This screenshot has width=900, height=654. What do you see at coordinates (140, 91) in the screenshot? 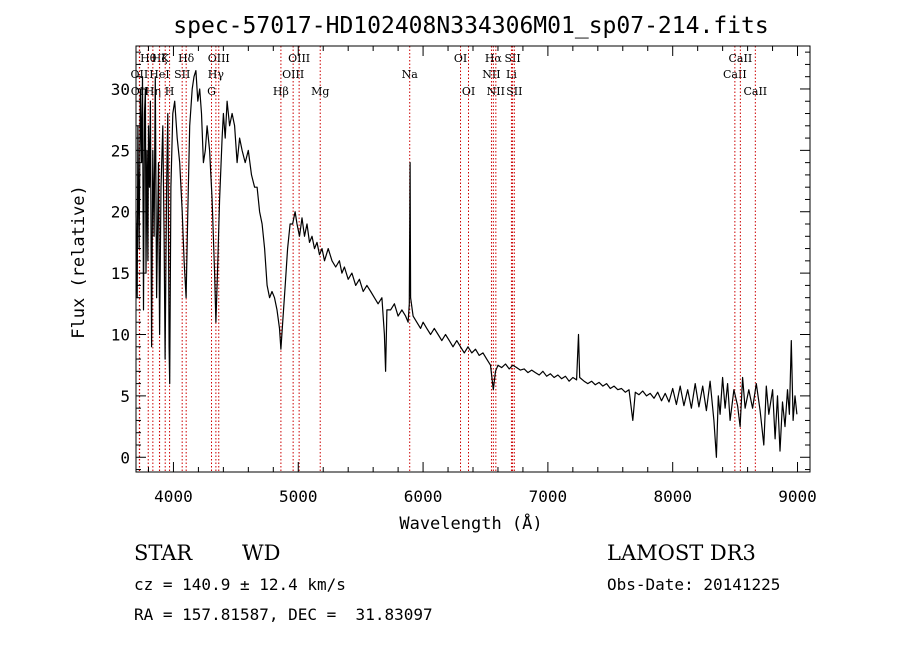
I see `spectral-line-label: OII` at bounding box center [140, 91].